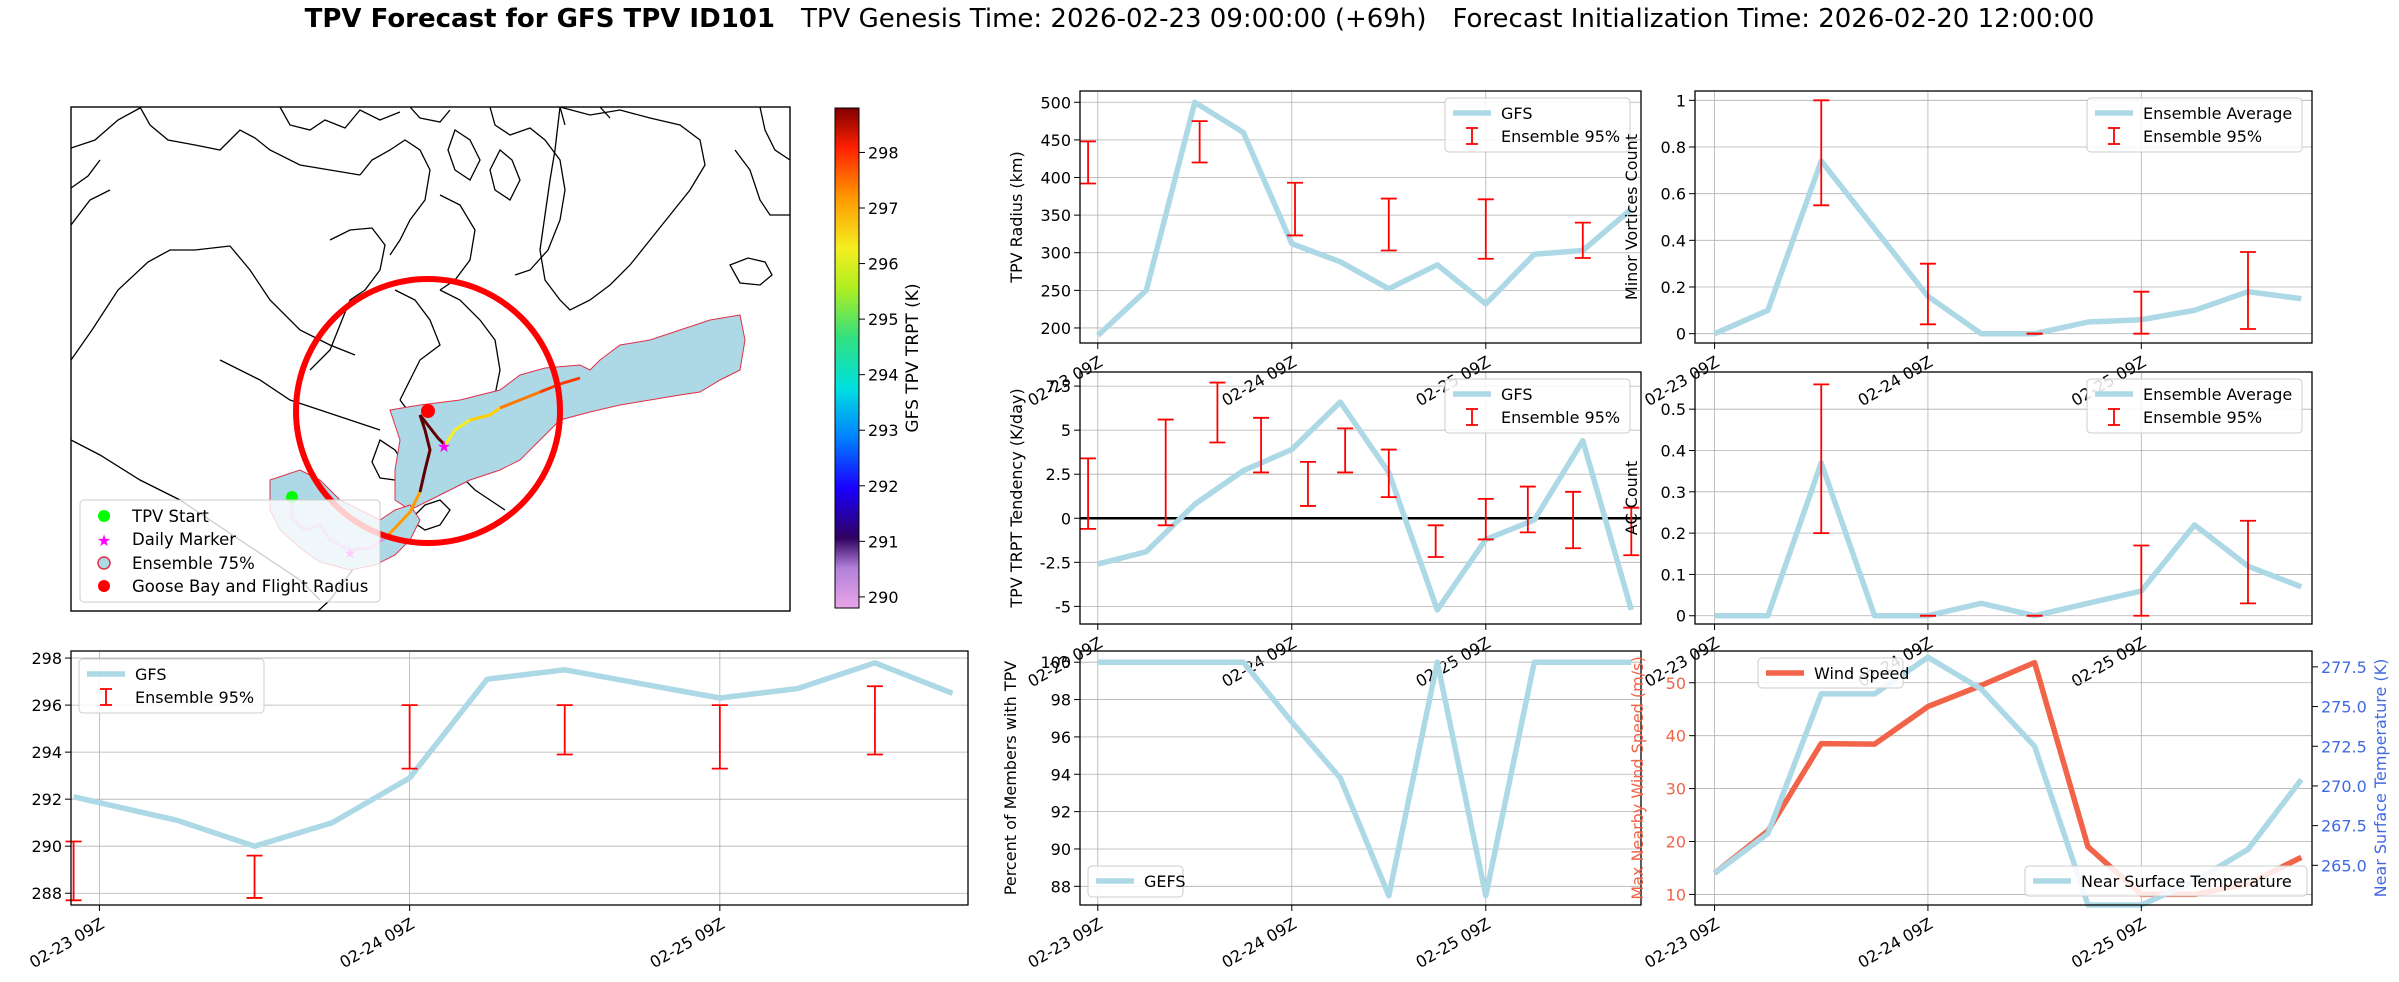 Image resolution: width=2399 pixels, height=982 pixels. Describe the element at coordinates (1055, 178) in the screenshot. I see `y-tick-label: 400` at that location.